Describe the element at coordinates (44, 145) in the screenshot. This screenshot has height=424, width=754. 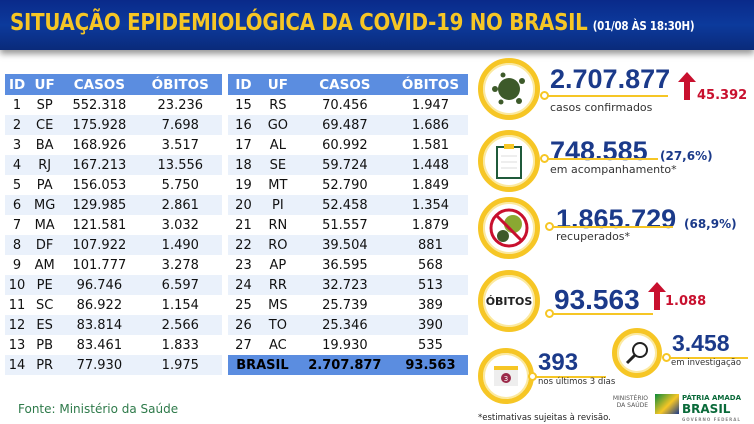
I see `table-cell: BA` at that location.